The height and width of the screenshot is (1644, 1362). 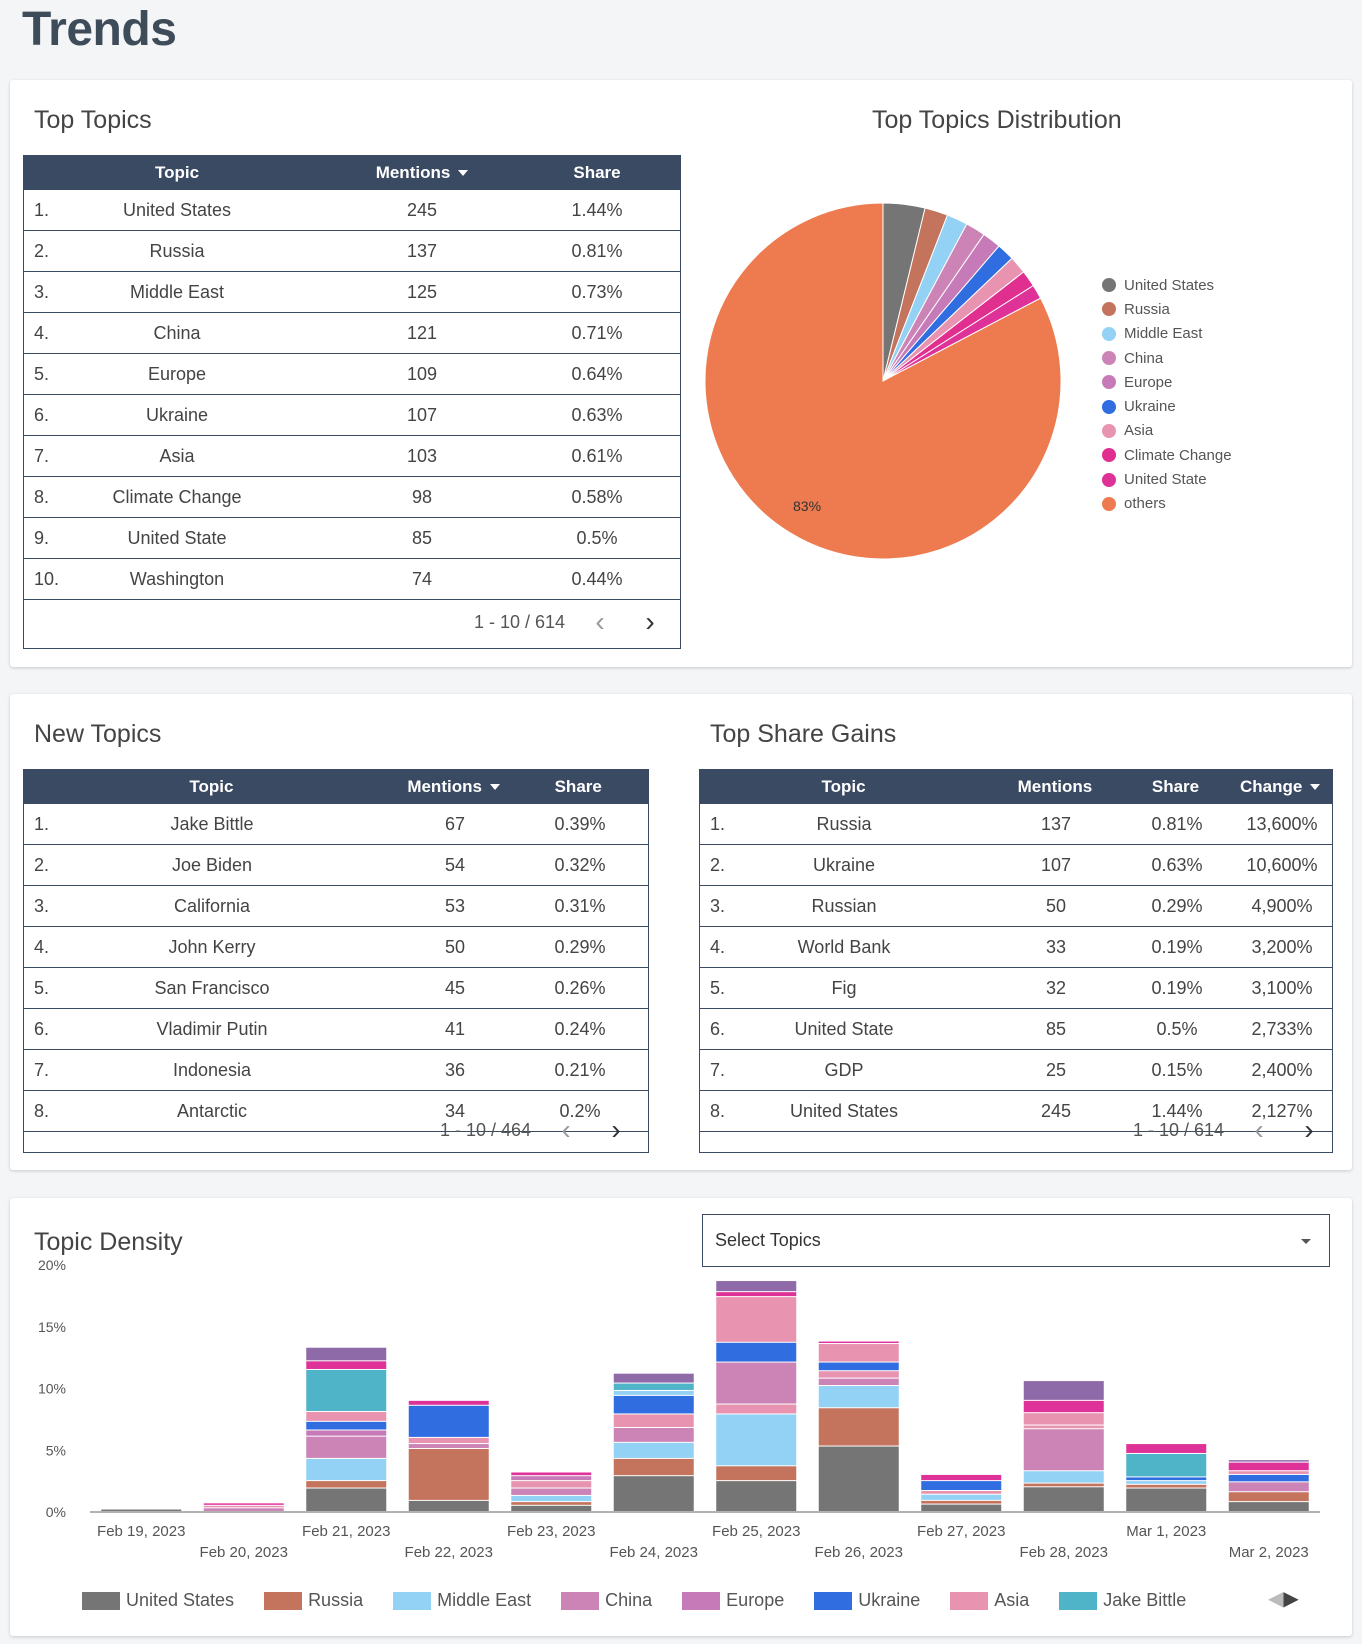 I want to click on table-row: 6. Ukraine 107 0.63%, so click(x=352, y=415).